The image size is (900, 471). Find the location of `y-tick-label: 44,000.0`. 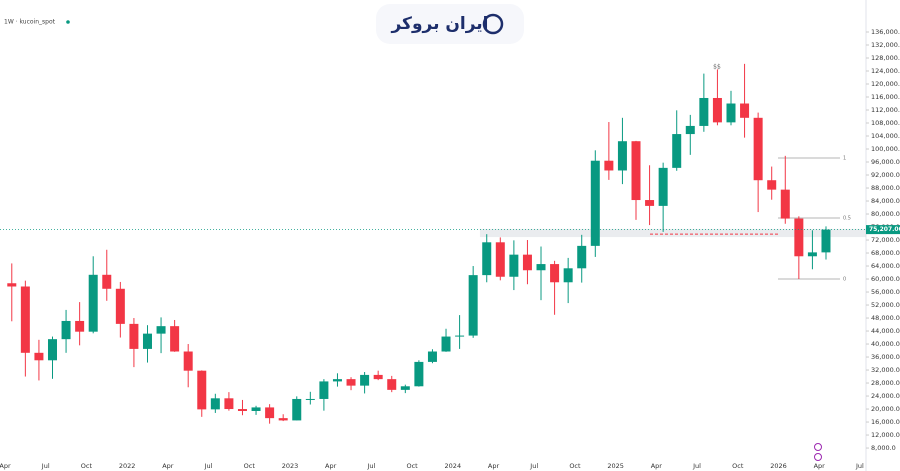

y-tick-label: 44,000.0 is located at coordinates (885, 331).